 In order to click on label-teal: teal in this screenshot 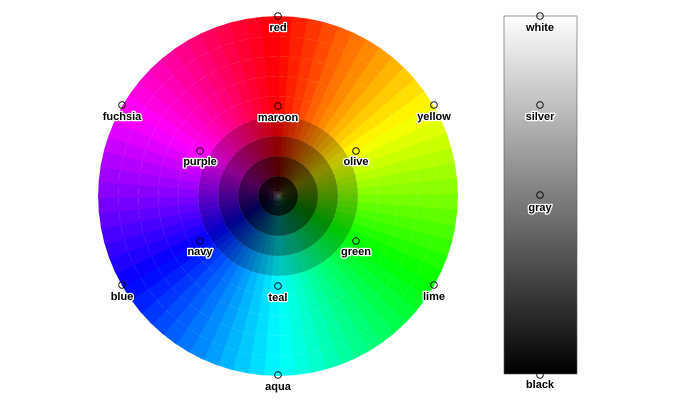, I will do `click(278, 298)`.